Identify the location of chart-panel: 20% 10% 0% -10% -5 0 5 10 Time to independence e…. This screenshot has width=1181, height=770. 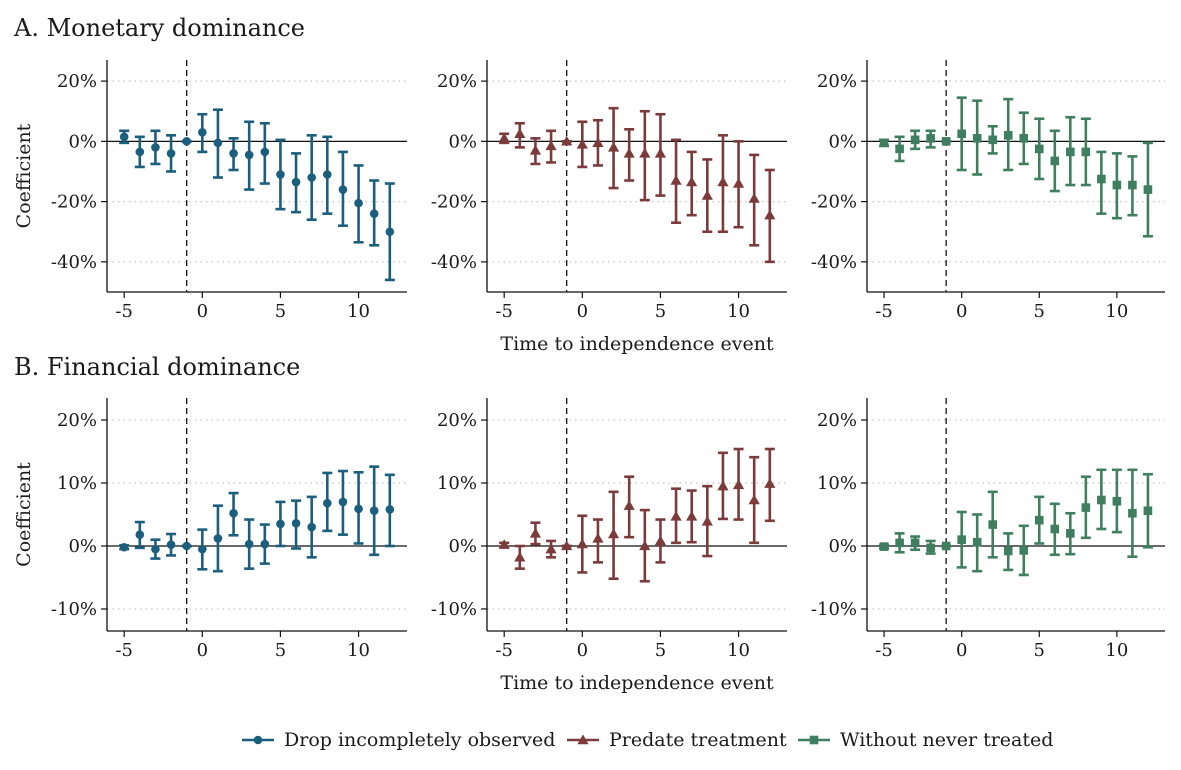
(609, 546).